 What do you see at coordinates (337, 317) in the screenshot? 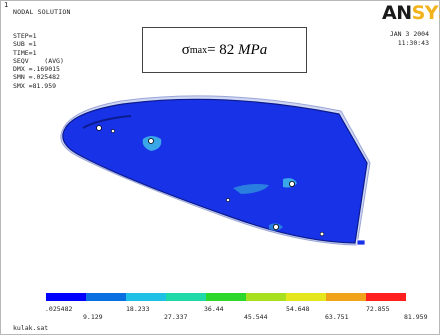
I see `legend-label: 63.751` at bounding box center [337, 317].